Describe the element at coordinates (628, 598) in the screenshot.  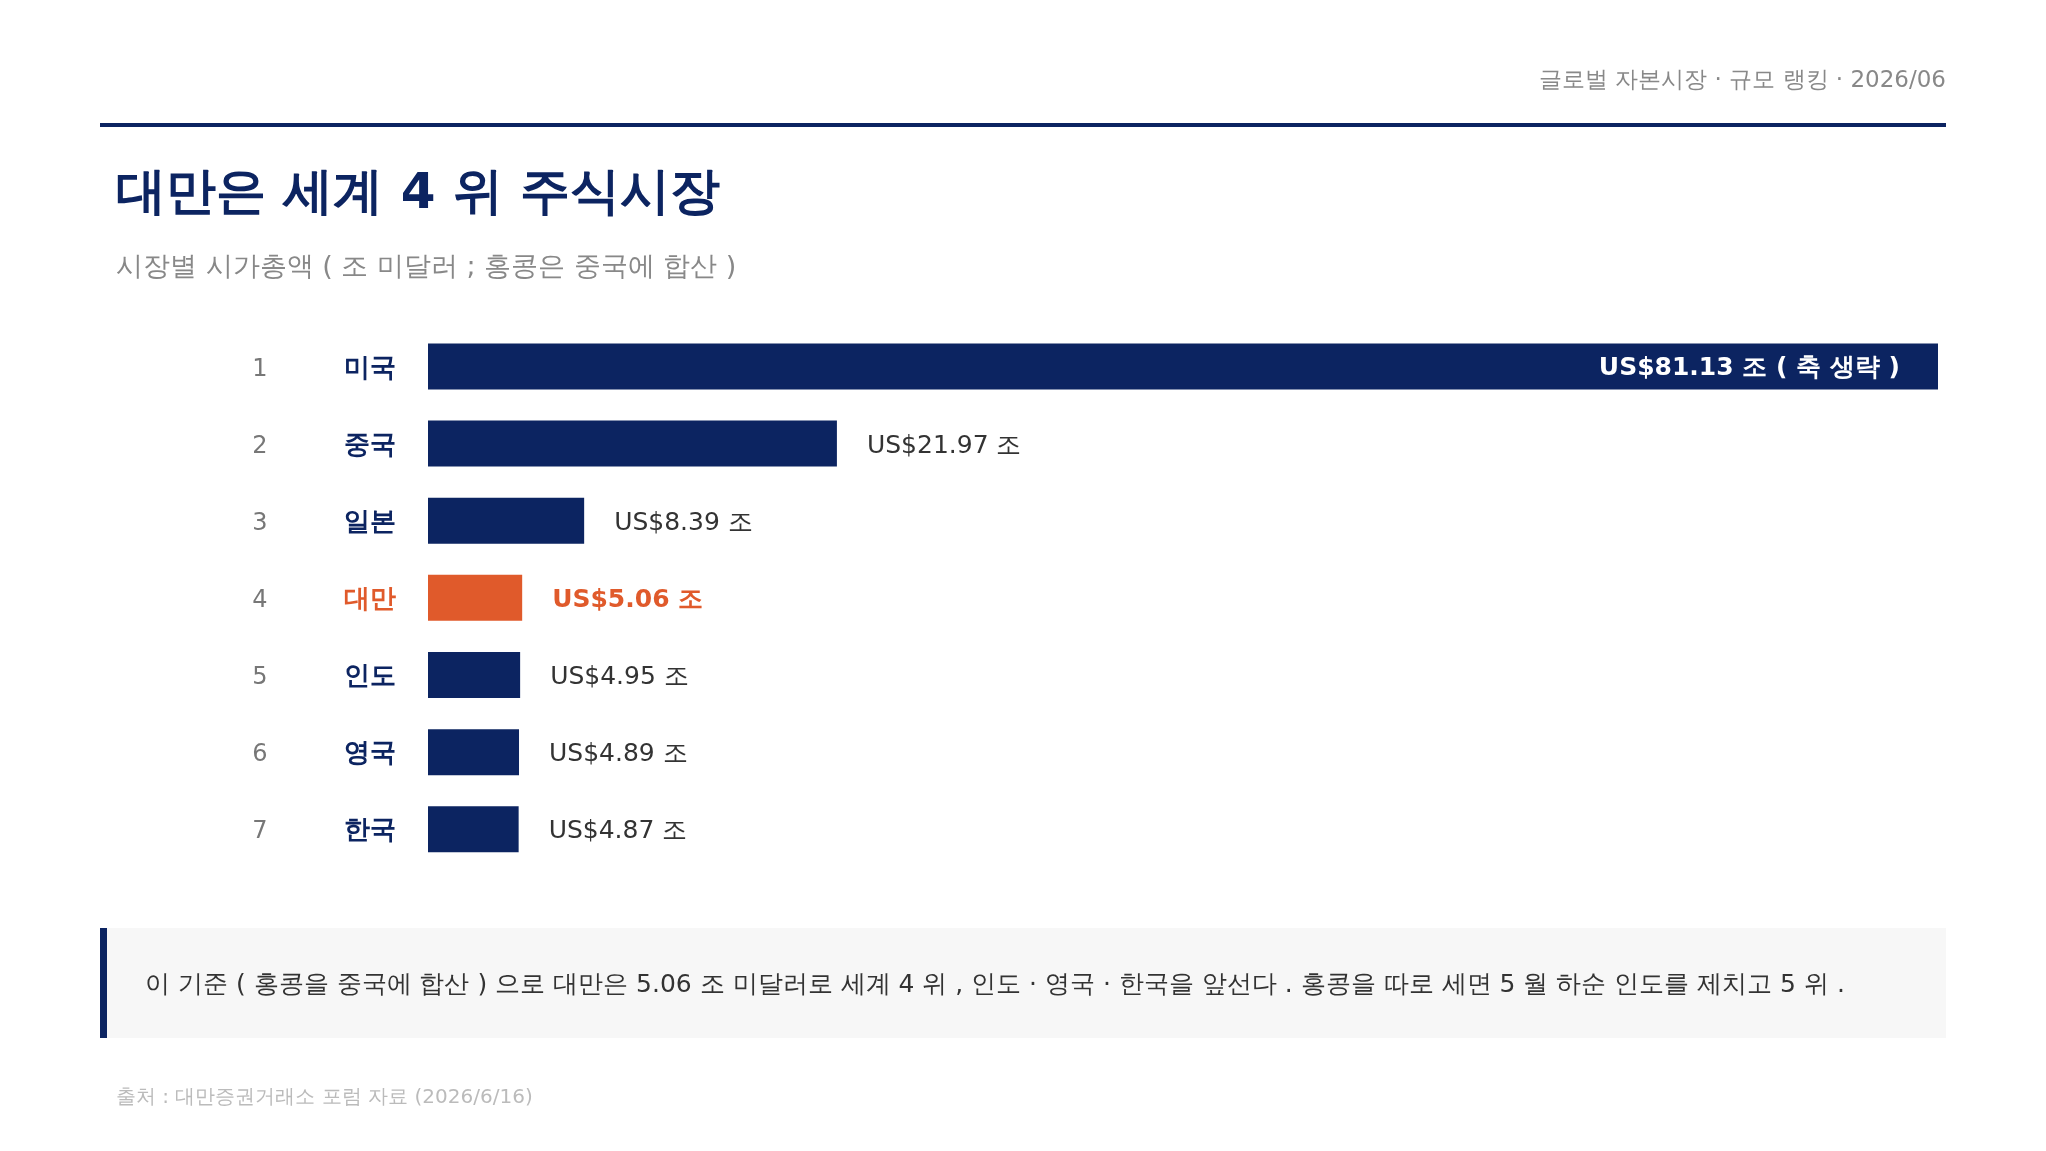
I see `data-label: US$5.06 조` at that location.